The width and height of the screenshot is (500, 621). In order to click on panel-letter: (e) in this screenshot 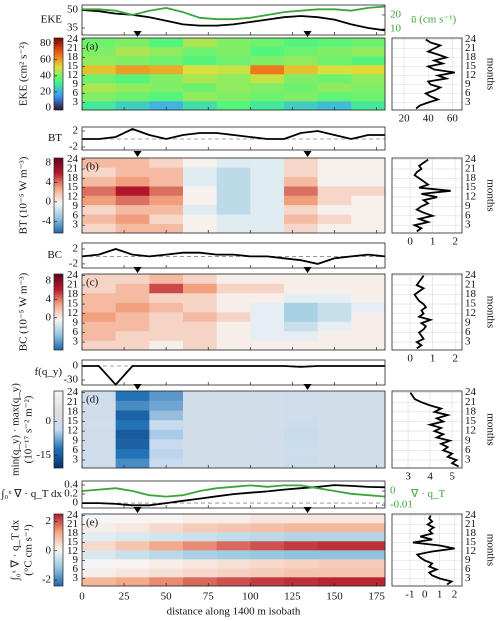, I will do `click(92, 523)`.